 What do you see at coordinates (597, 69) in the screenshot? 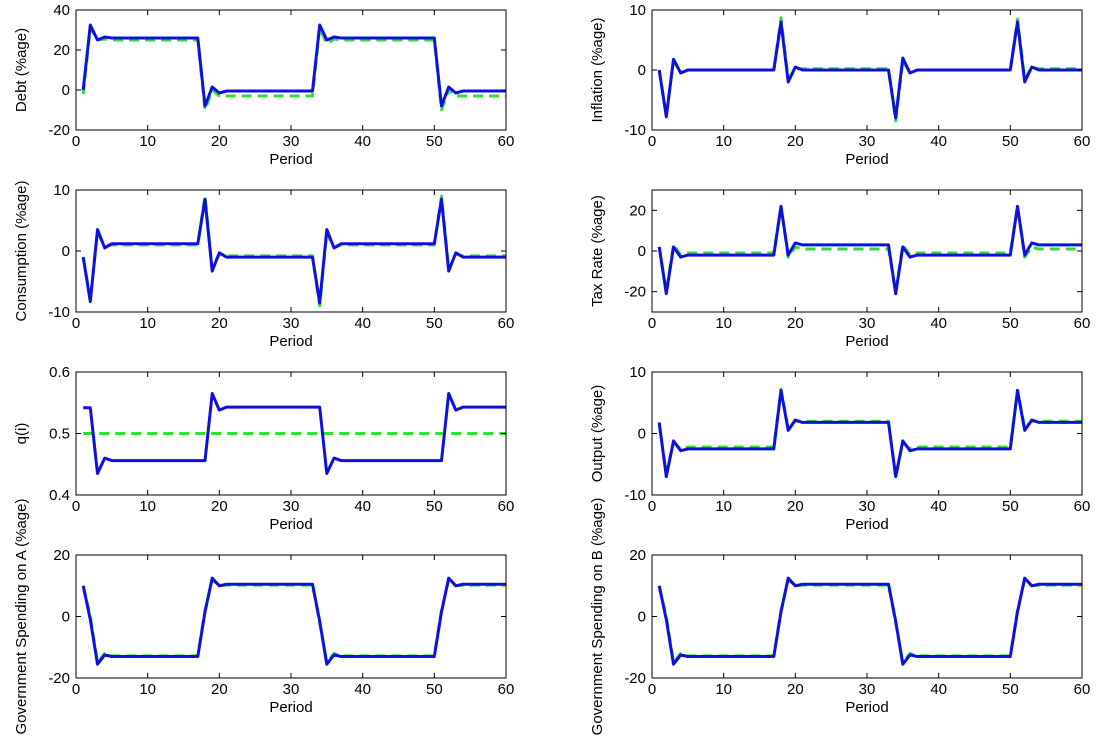
I see `y-axis-label: Inflation (%age)` at bounding box center [597, 69].